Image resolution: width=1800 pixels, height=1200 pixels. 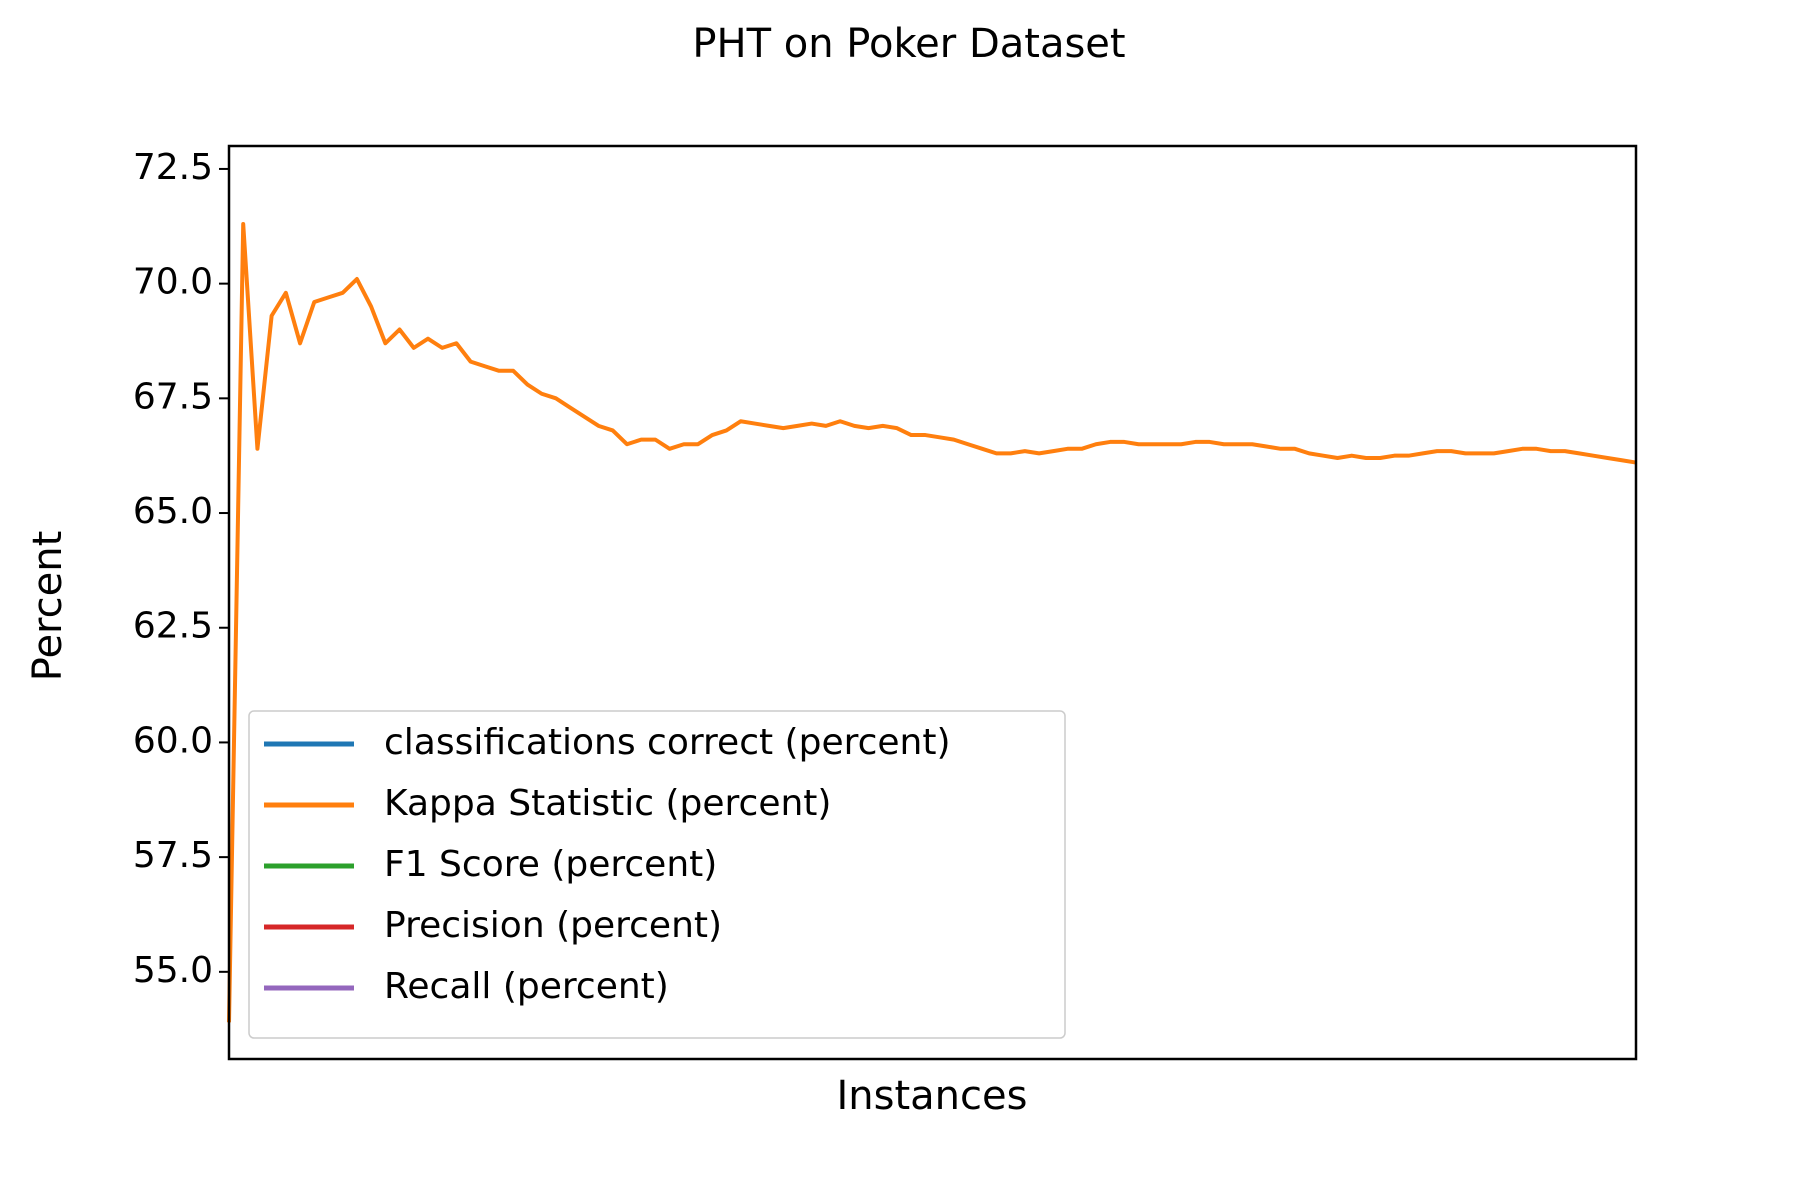 I want to click on y-axis-label: Percent, so click(x=48, y=606).